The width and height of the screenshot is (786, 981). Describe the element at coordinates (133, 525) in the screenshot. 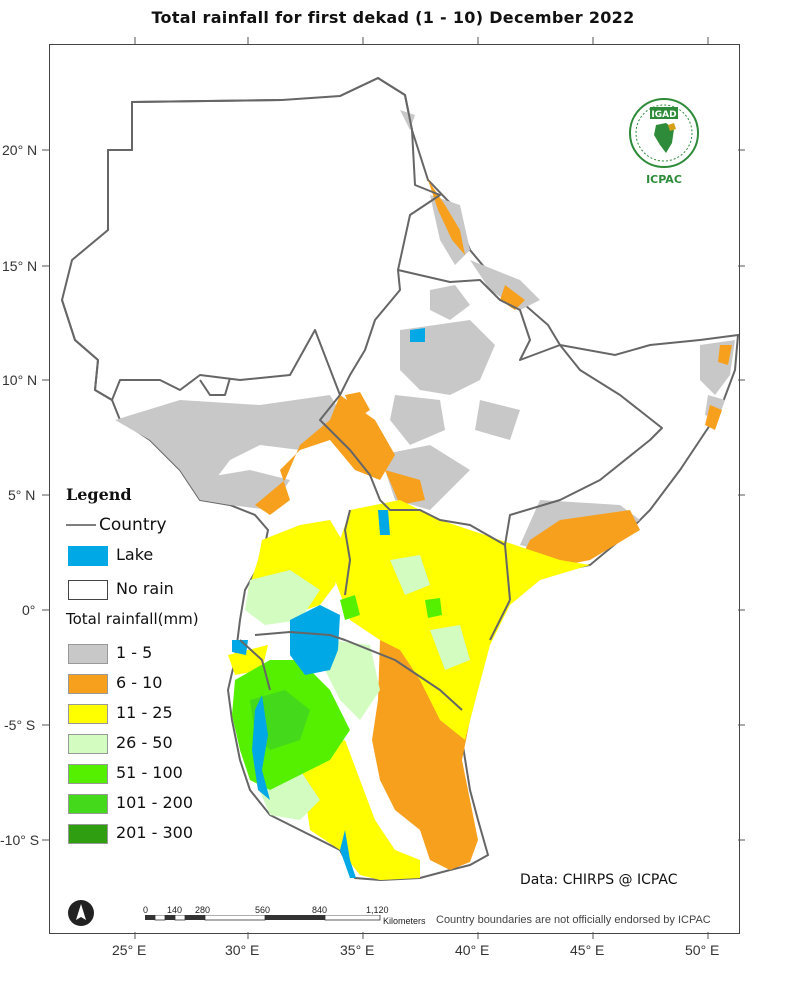

I see `legend-country-label: Country` at that location.